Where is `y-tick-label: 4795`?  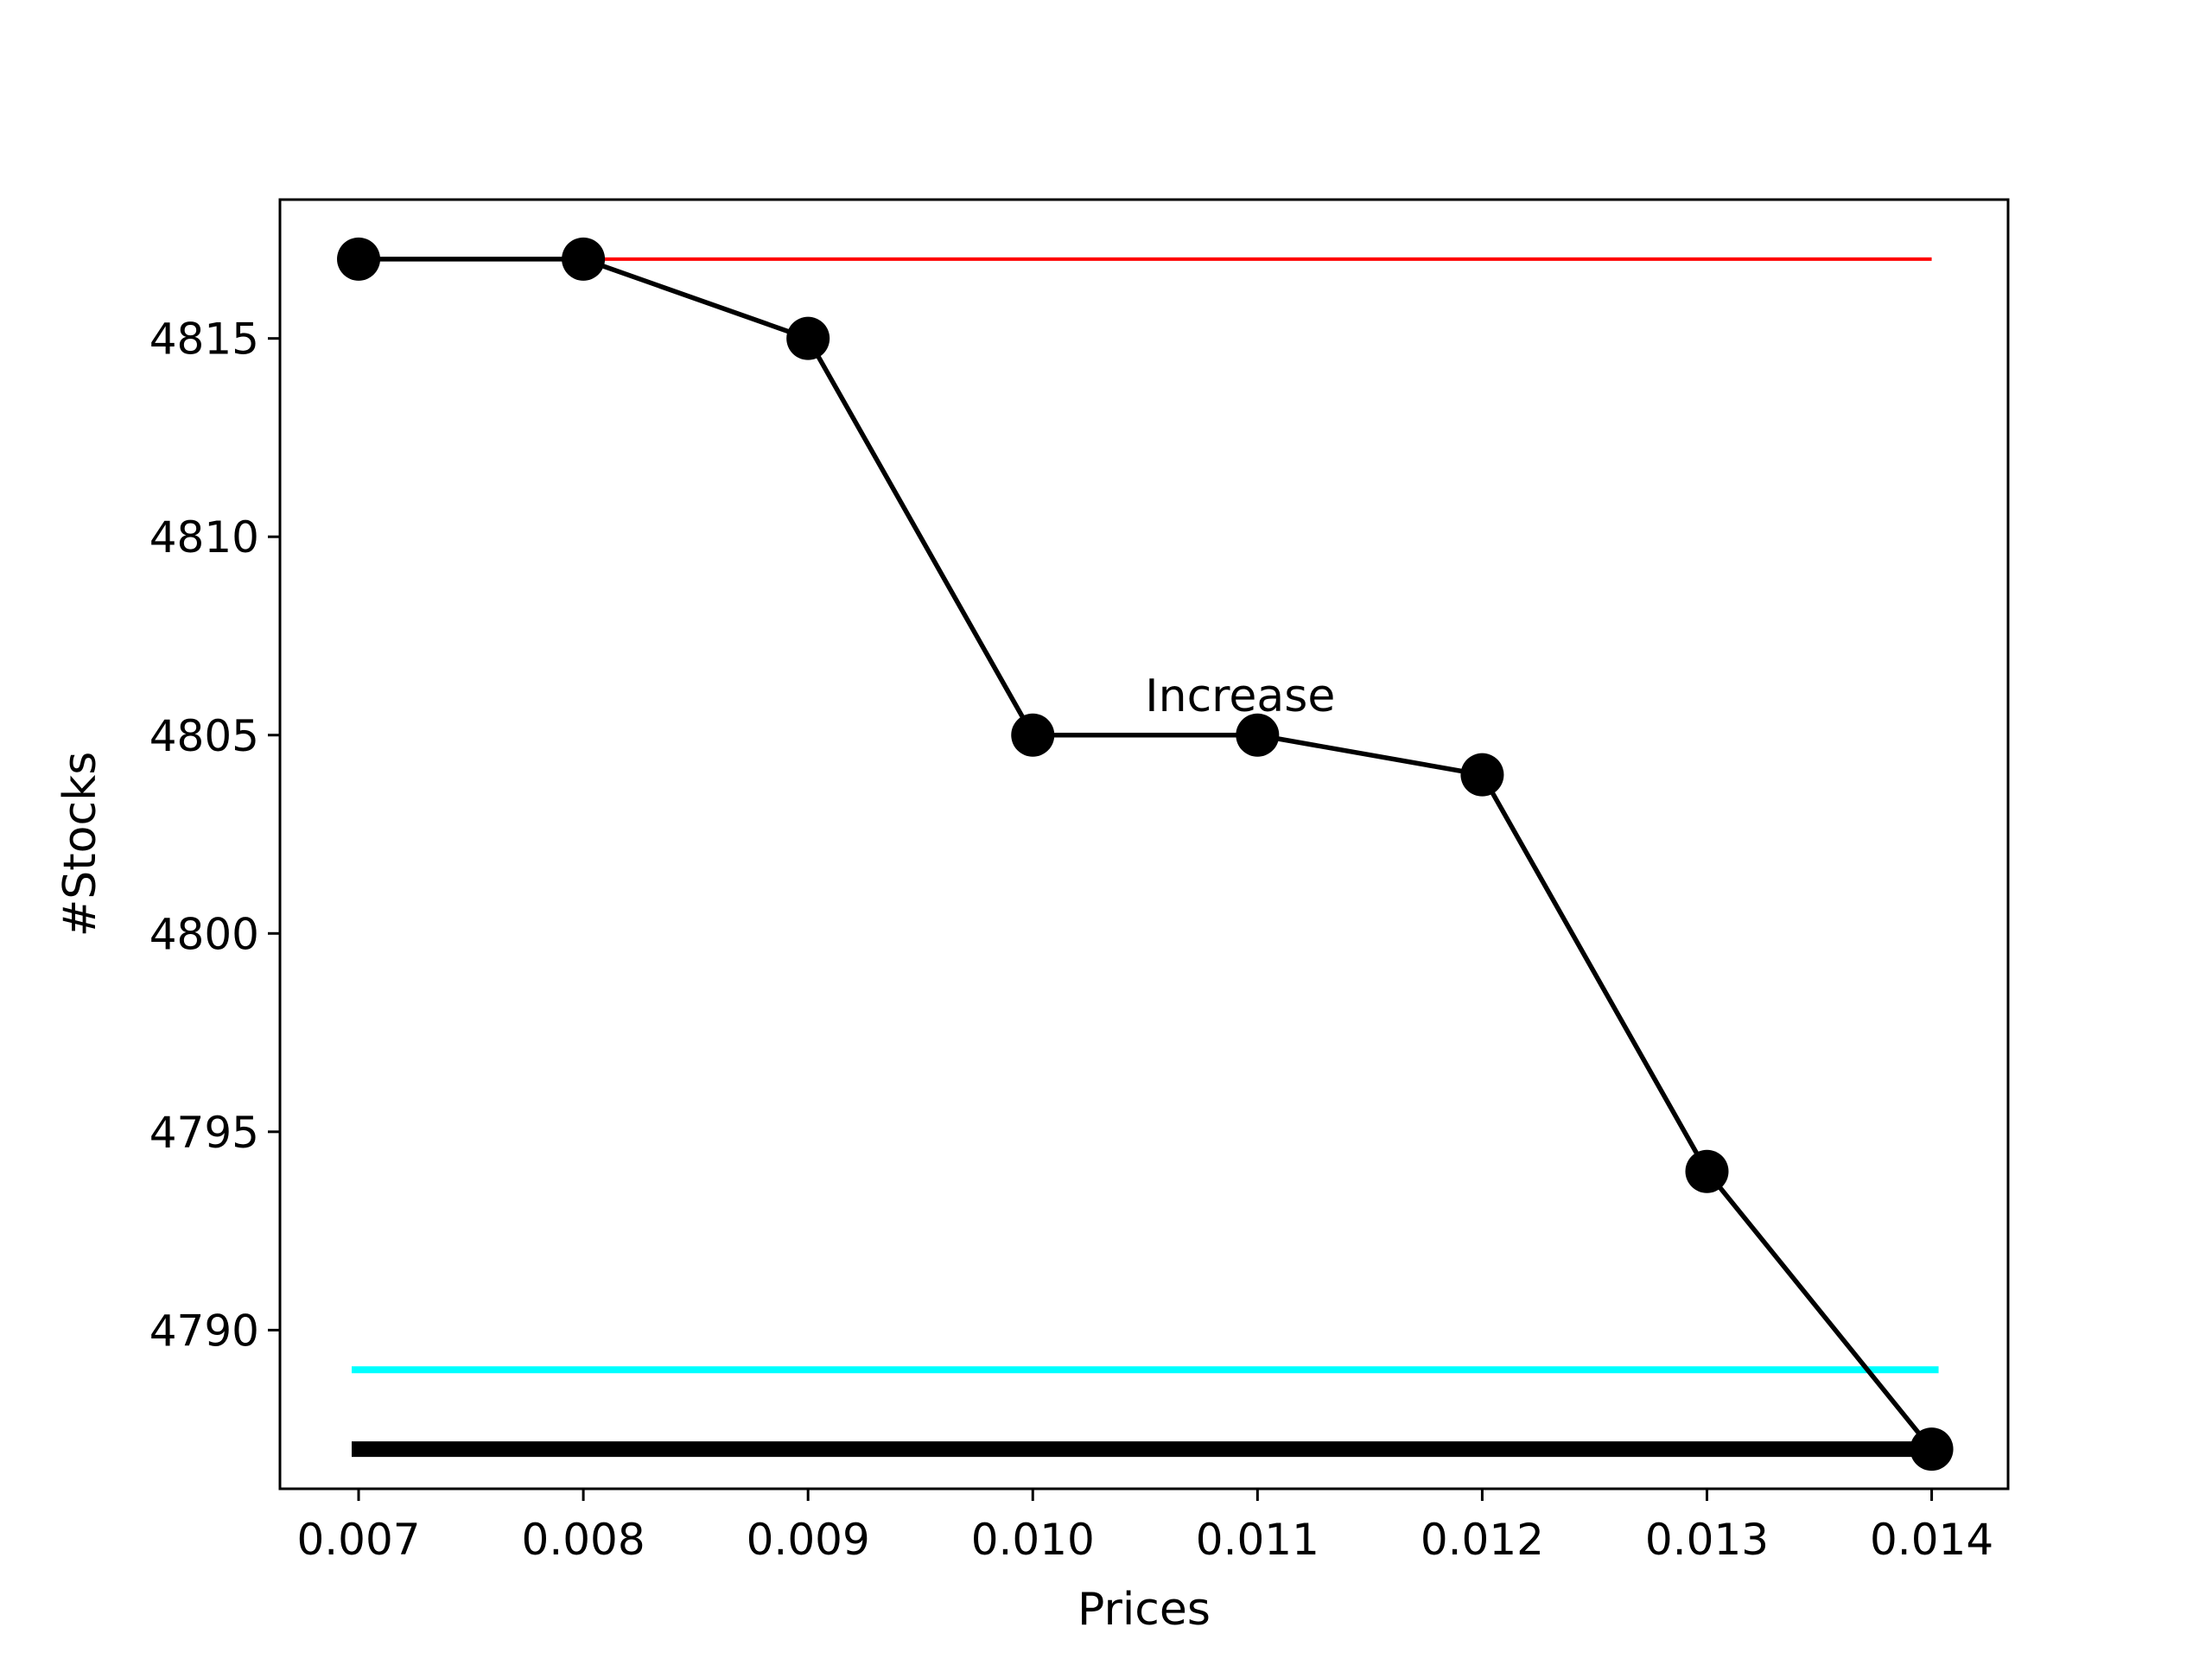
y-tick-label: 4795 is located at coordinates (204, 1133).